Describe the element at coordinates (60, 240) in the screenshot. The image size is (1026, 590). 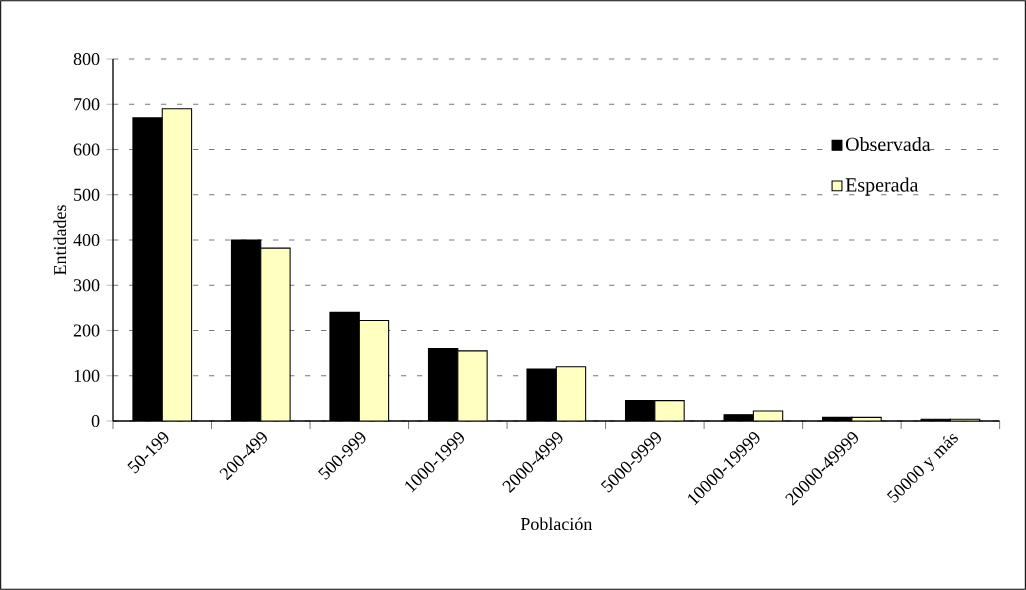
I see `y-axis-title: Entidades` at that location.